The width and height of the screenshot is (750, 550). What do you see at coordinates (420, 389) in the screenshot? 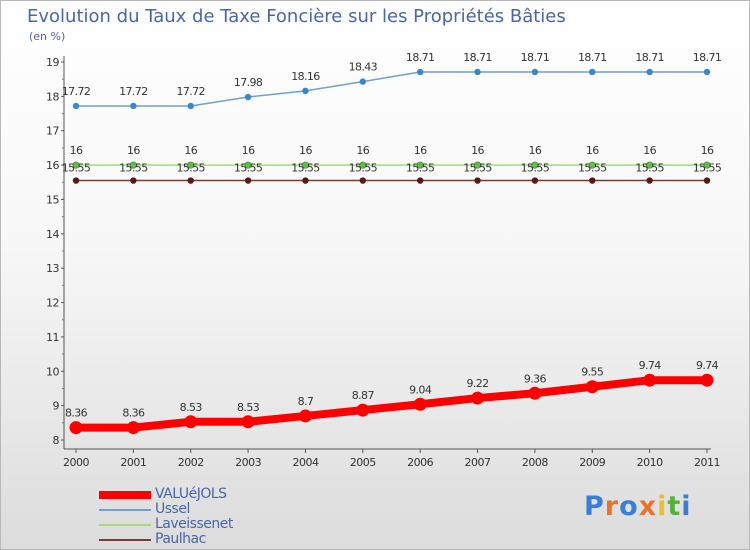
I see `data-label: 9.04` at bounding box center [420, 389].